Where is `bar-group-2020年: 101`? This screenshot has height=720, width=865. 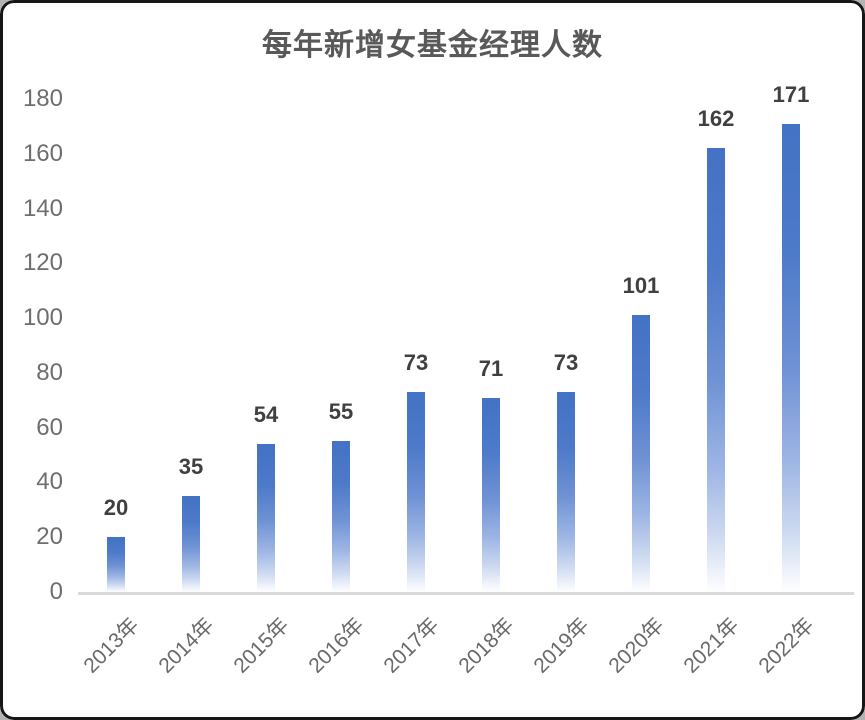
bar-group-2020年: 101 is located at coordinates (641, 432).